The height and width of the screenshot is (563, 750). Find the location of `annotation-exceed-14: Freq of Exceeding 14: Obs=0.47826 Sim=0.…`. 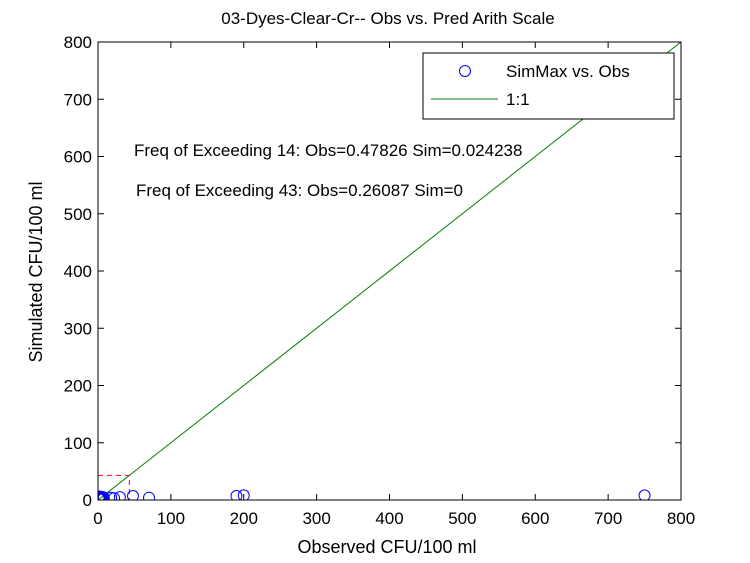

annotation-exceed-14: Freq of Exceeding 14: Obs=0.47826 Sim=0.… is located at coordinates (328, 150).